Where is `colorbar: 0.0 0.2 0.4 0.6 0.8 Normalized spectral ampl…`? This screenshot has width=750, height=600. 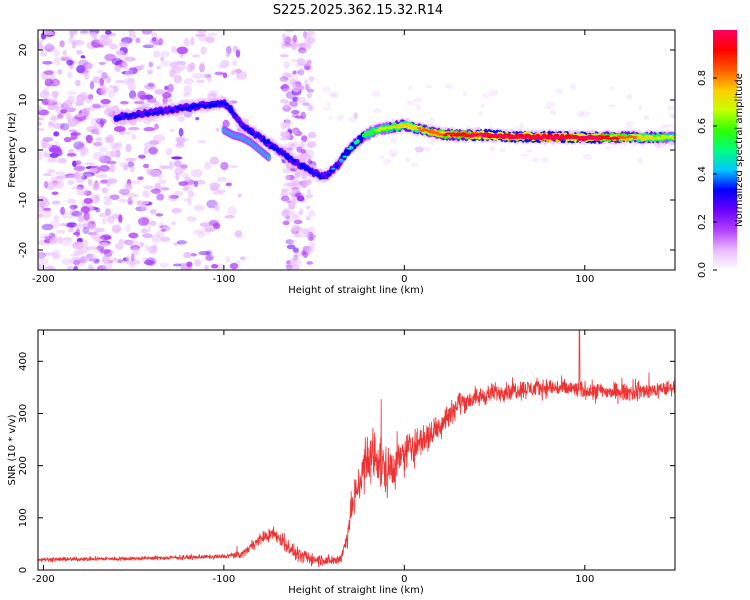
colorbar: 0.0 0.2 0.4 0.6 0.8 Normalized spectral ampl… is located at coordinates (721, 154).